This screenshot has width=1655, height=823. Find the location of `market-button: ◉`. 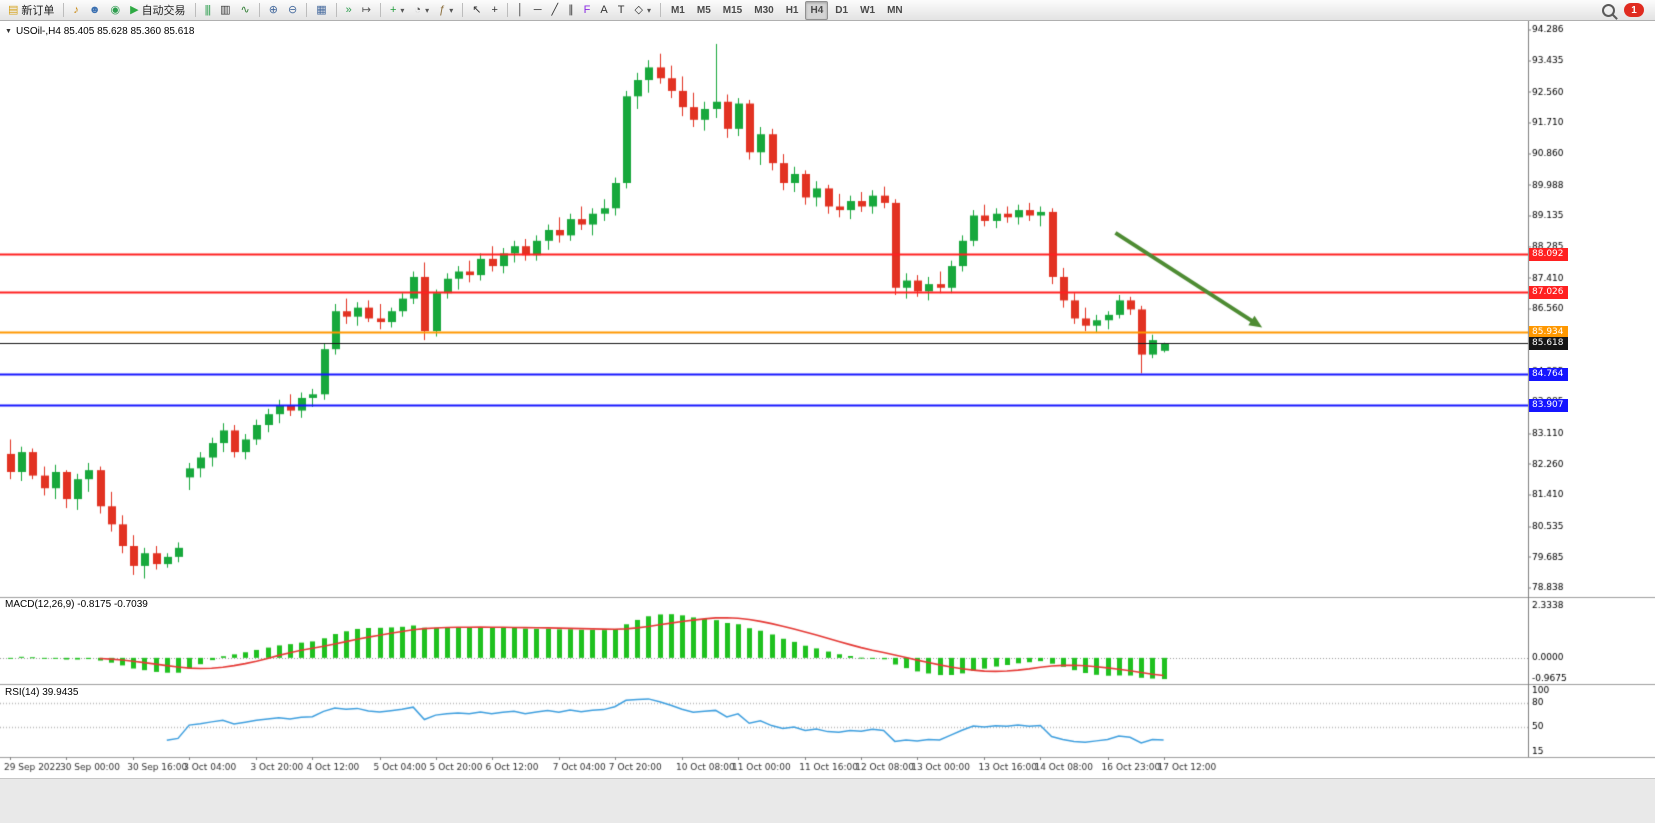

market-button: ◉ is located at coordinates (115, 10).